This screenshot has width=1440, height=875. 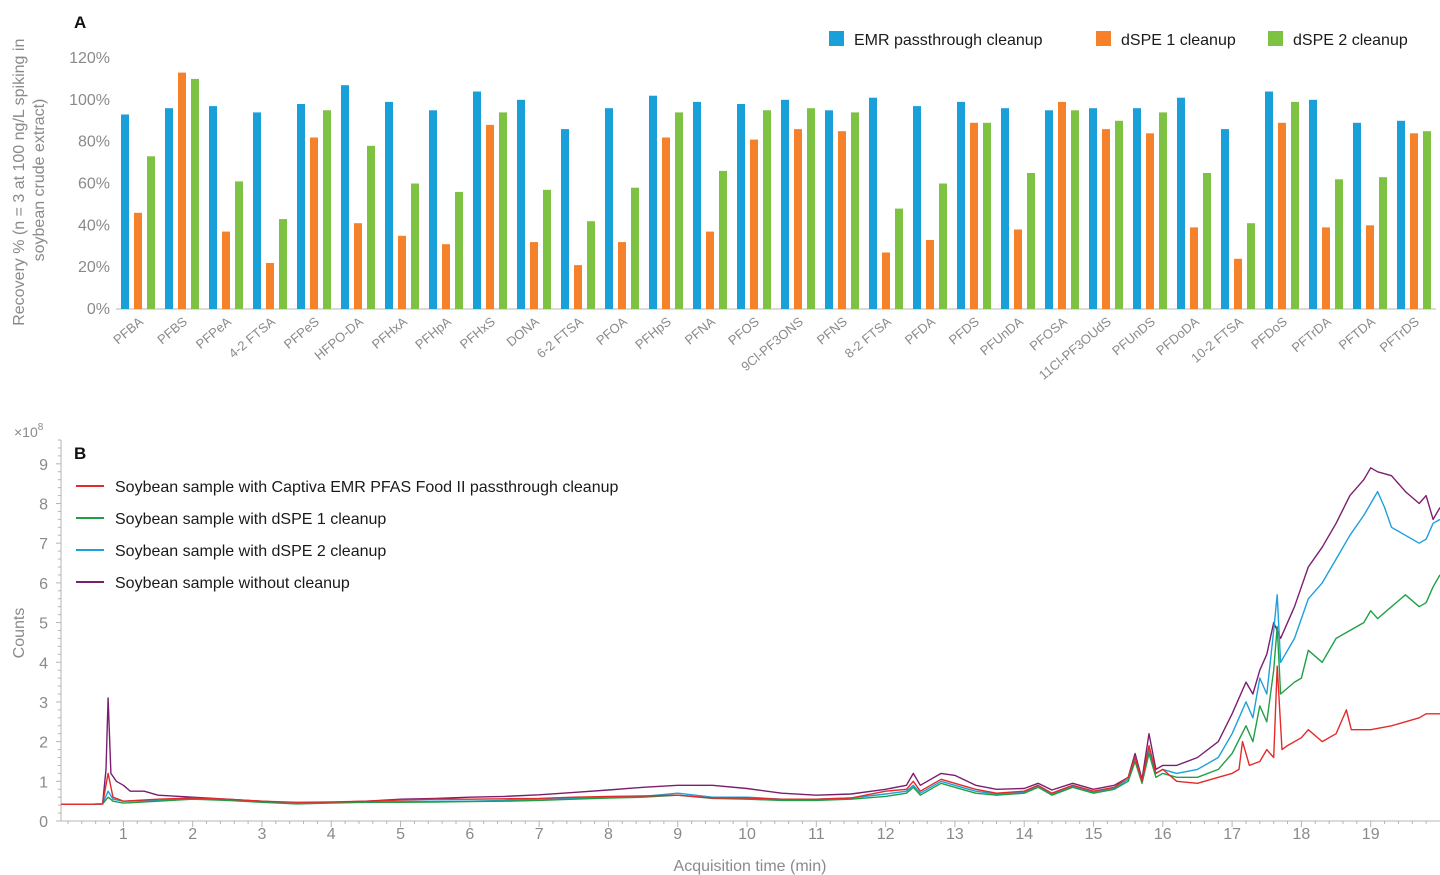 What do you see at coordinates (1357, 333) in the screenshot?
I see `category-label-pftda: PFTDA` at bounding box center [1357, 333].